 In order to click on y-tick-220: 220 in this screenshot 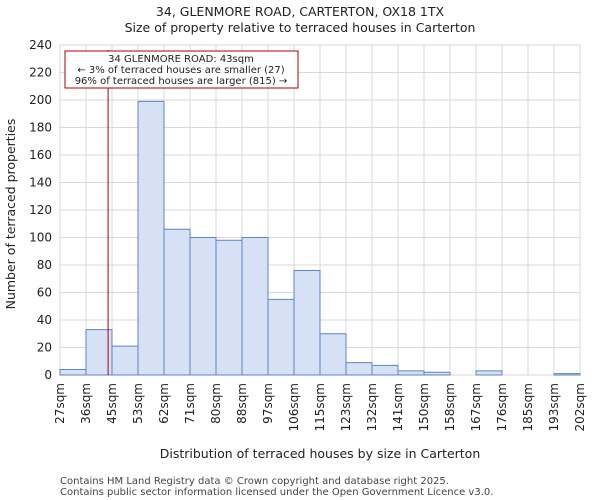, I will do `click(40, 73)`.